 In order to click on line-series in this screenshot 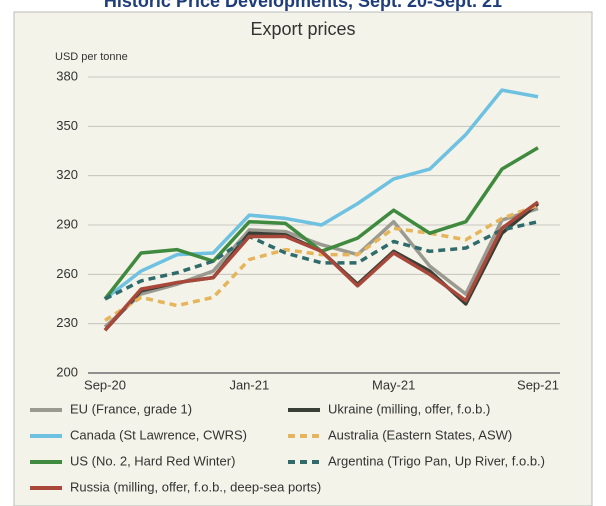, I will do `click(321, 260)`.